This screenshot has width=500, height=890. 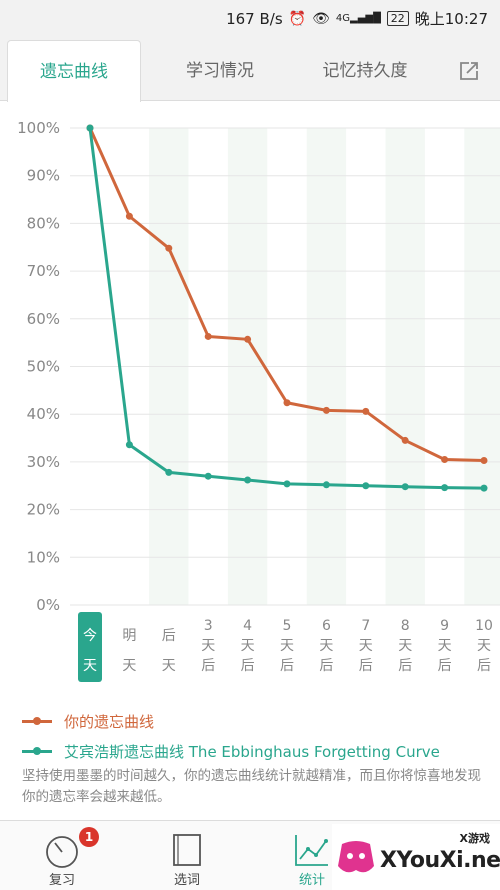 I want to click on svg-text: 8, so click(x=405, y=626).